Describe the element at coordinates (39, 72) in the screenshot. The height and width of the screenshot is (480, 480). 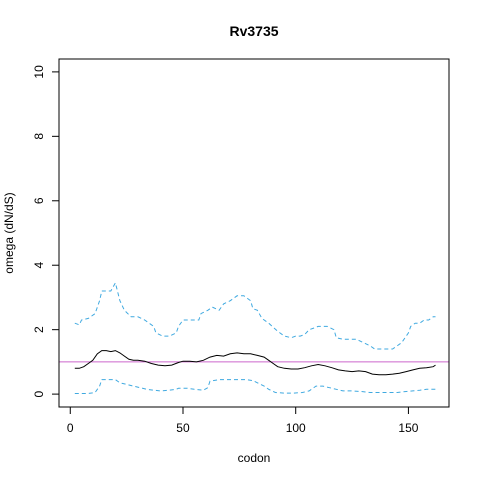
I see `y-tick-label: 10` at that location.